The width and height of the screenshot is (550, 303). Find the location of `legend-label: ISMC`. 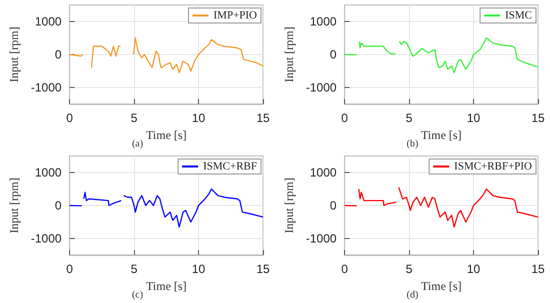

legend-label: ISMC is located at coordinates (518, 16).